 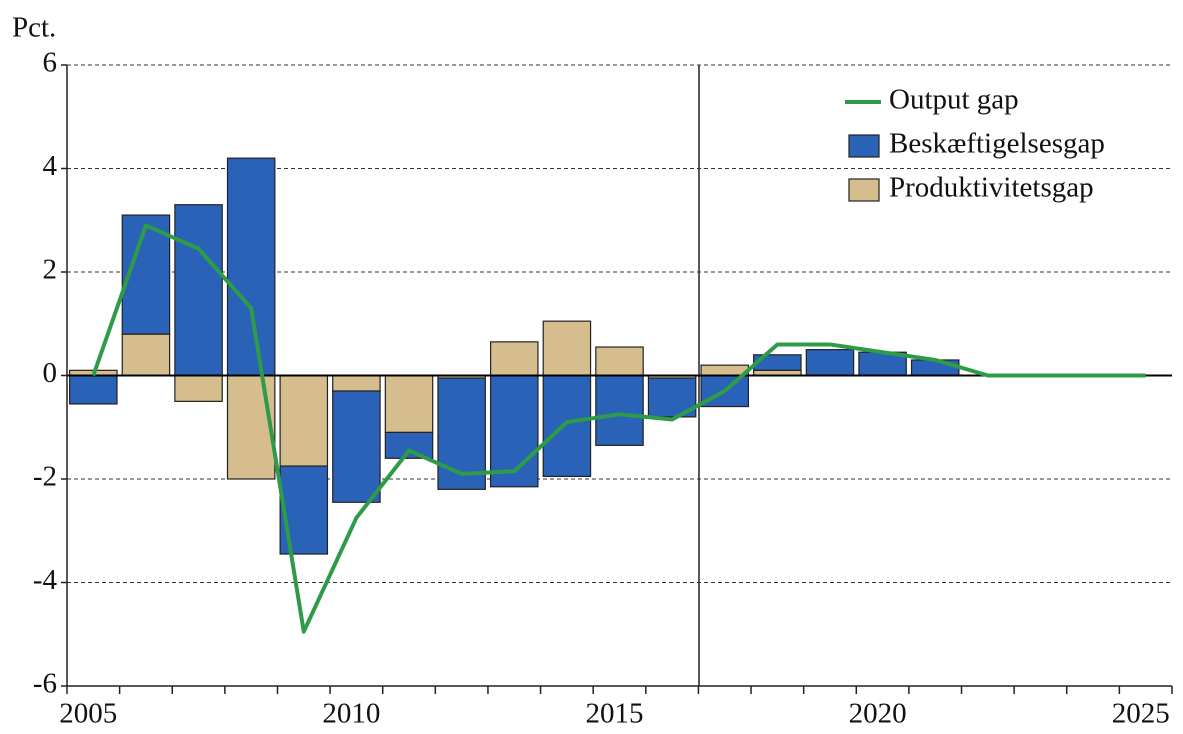 I want to click on x-tick-label: 2025, so click(x=1141, y=714).